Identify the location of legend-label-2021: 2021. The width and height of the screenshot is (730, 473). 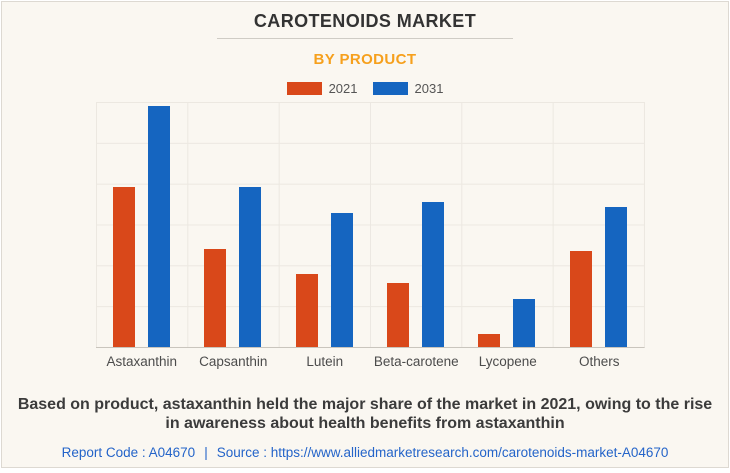
(343, 88).